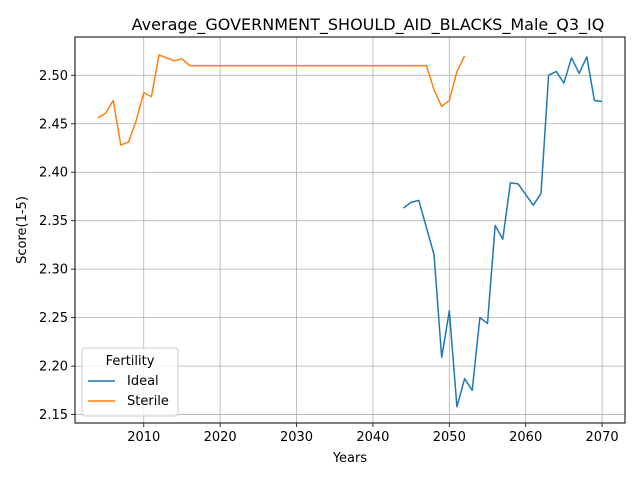 This screenshot has height=480, width=640. I want to click on y-tick-label: 2.40, so click(53, 173).